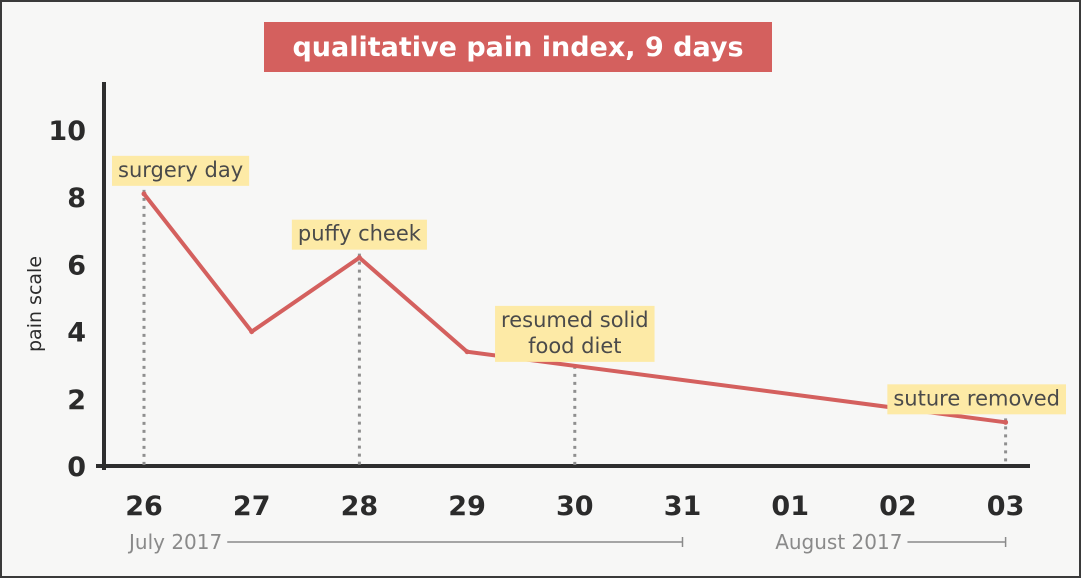 The height and width of the screenshot is (578, 1081). I want to click on x-tick-label: 03, so click(1006, 506).